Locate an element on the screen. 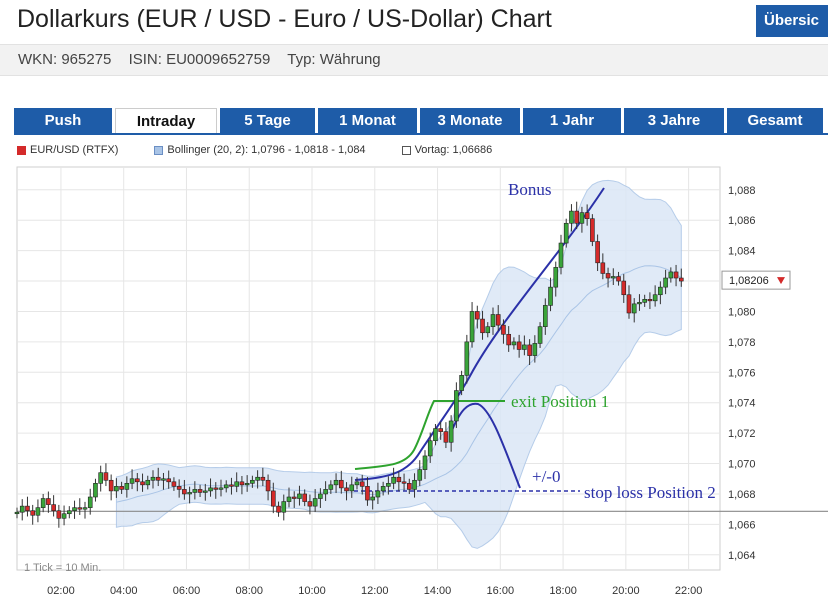  legend-previous-label: Vortag: 1,06686 is located at coordinates (453, 150).